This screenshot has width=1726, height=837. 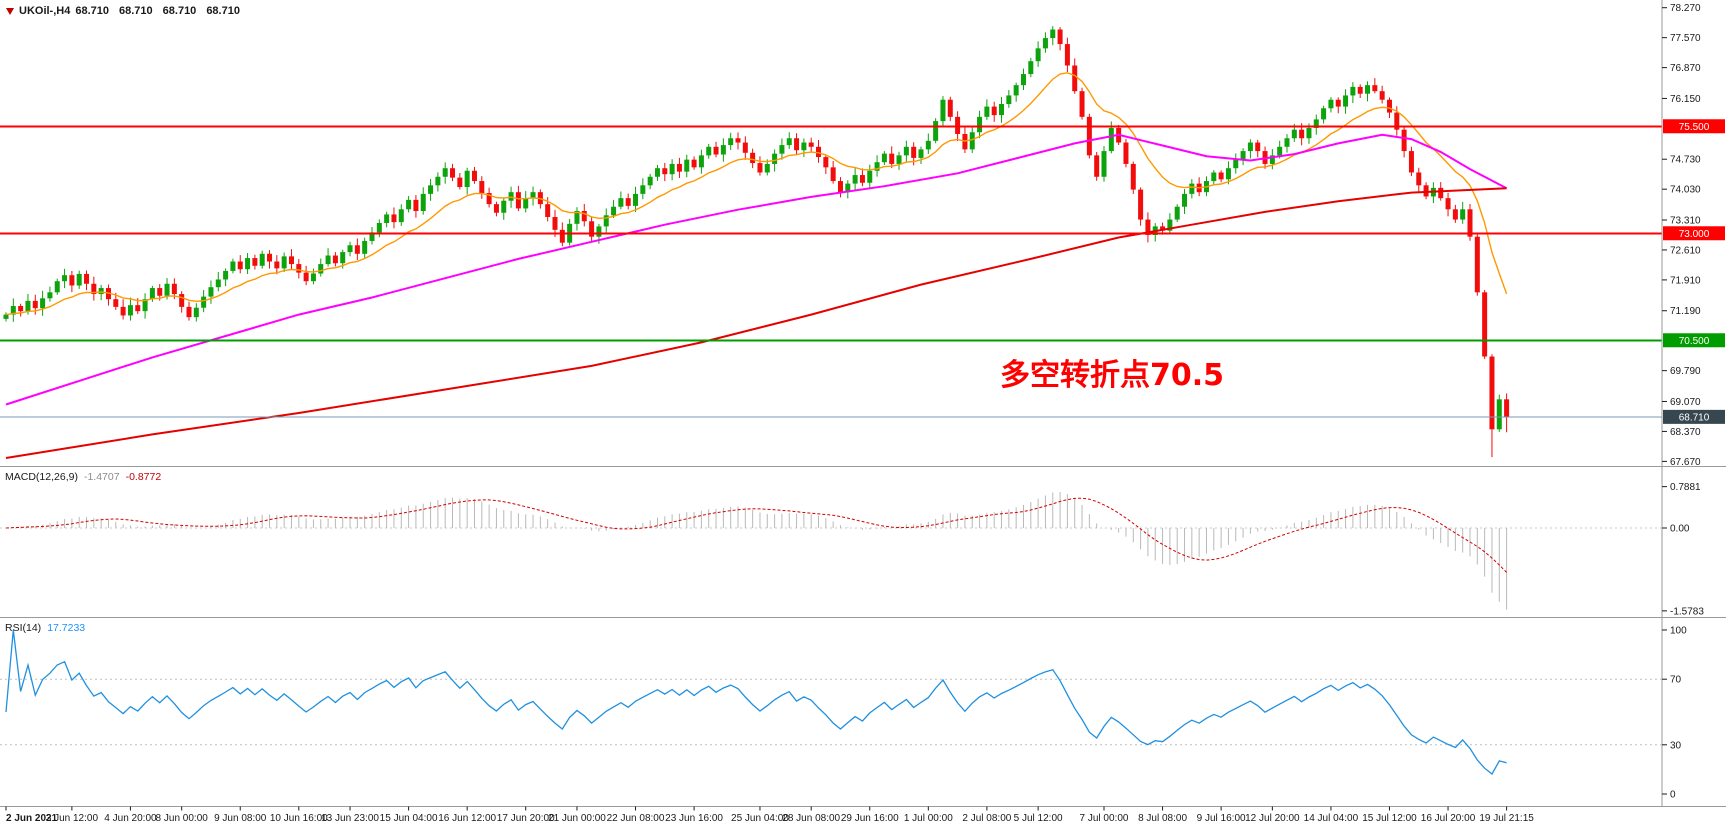 I want to click on svg-text: 21 Jun 00:00, so click(x=577, y=818).